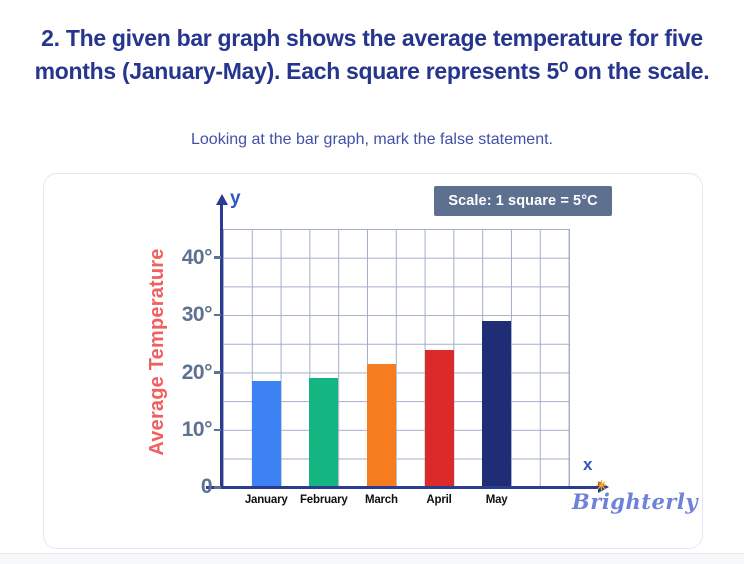 The width and height of the screenshot is (744, 564). What do you see at coordinates (496, 500) in the screenshot?
I see `month-label-may: May` at bounding box center [496, 500].